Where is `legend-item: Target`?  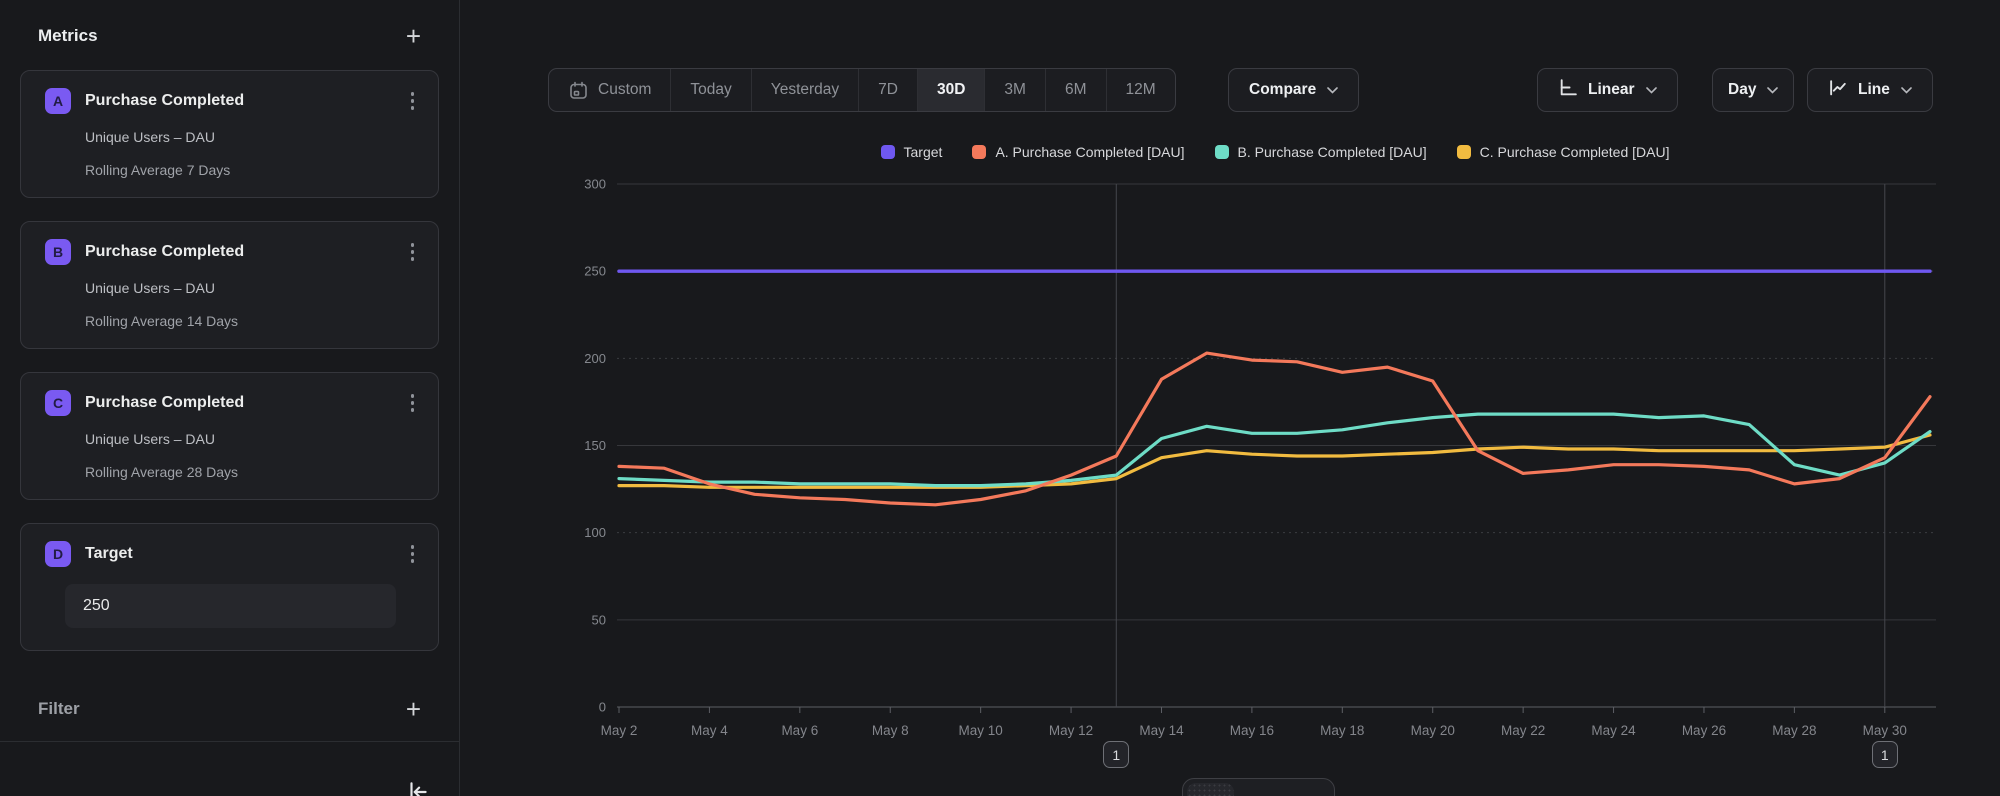
legend-item: Target is located at coordinates (911, 152).